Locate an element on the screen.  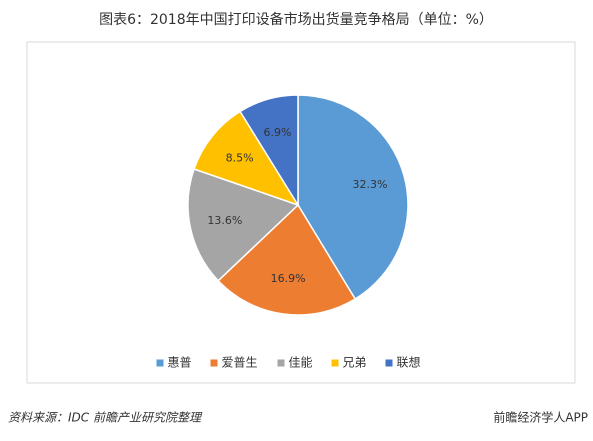
legend-label: 爱普生 is located at coordinates (240, 363).